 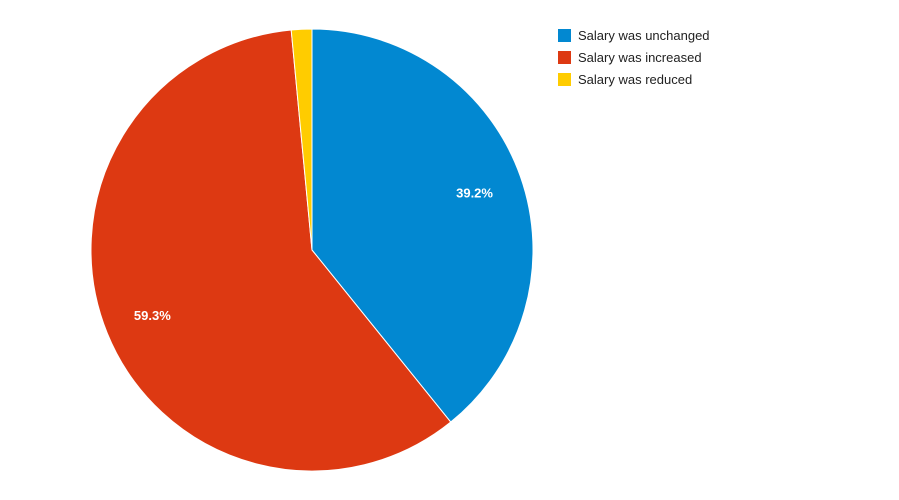 What do you see at coordinates (152, 315) in the screenshot?
I see `pie-slice-label-1: 59.3%` at bounding box center [152, 315].